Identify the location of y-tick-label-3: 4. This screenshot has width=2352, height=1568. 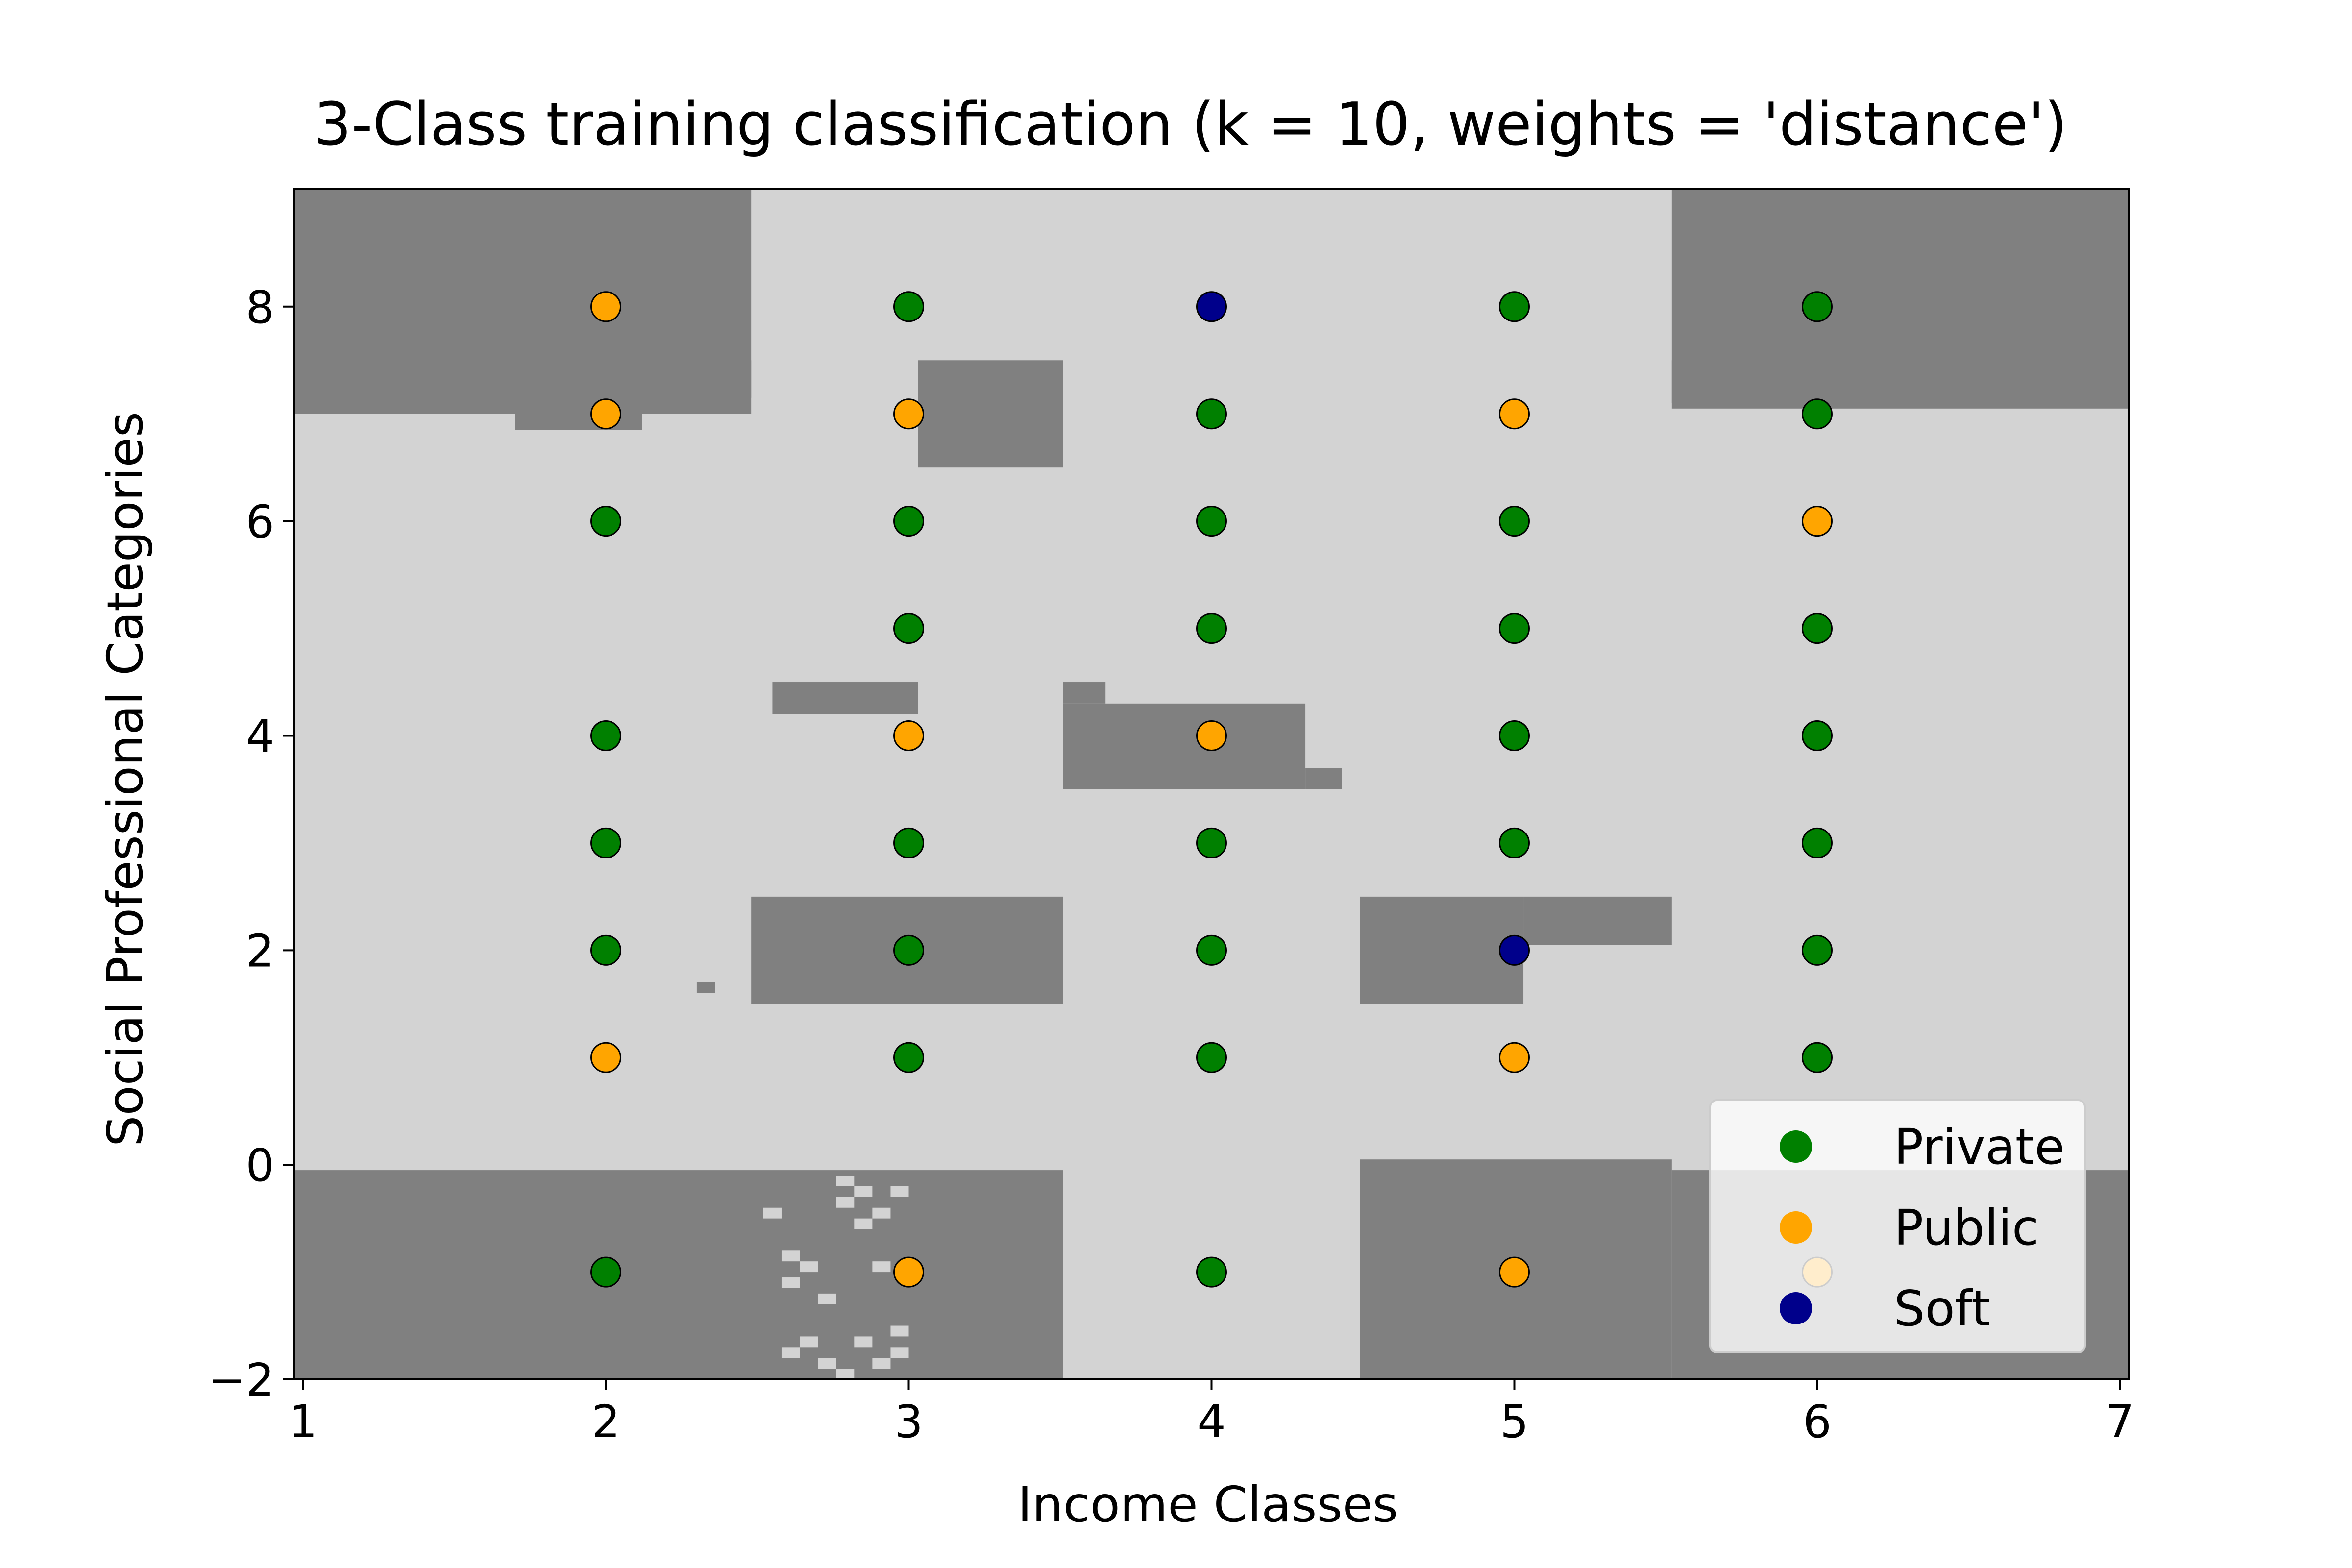
(259, 736).